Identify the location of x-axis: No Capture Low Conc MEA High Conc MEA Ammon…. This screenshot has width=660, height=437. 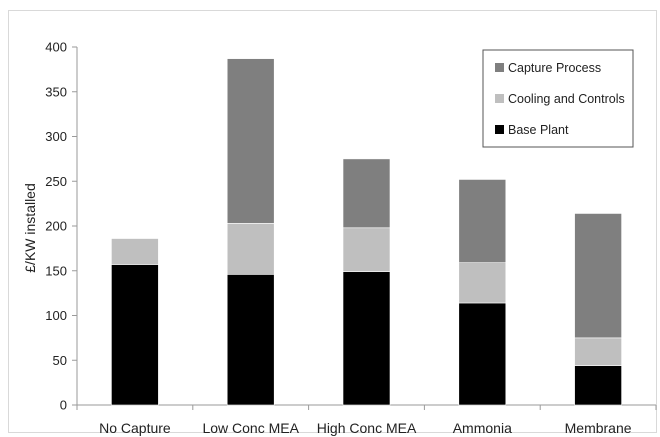
(366, 420).